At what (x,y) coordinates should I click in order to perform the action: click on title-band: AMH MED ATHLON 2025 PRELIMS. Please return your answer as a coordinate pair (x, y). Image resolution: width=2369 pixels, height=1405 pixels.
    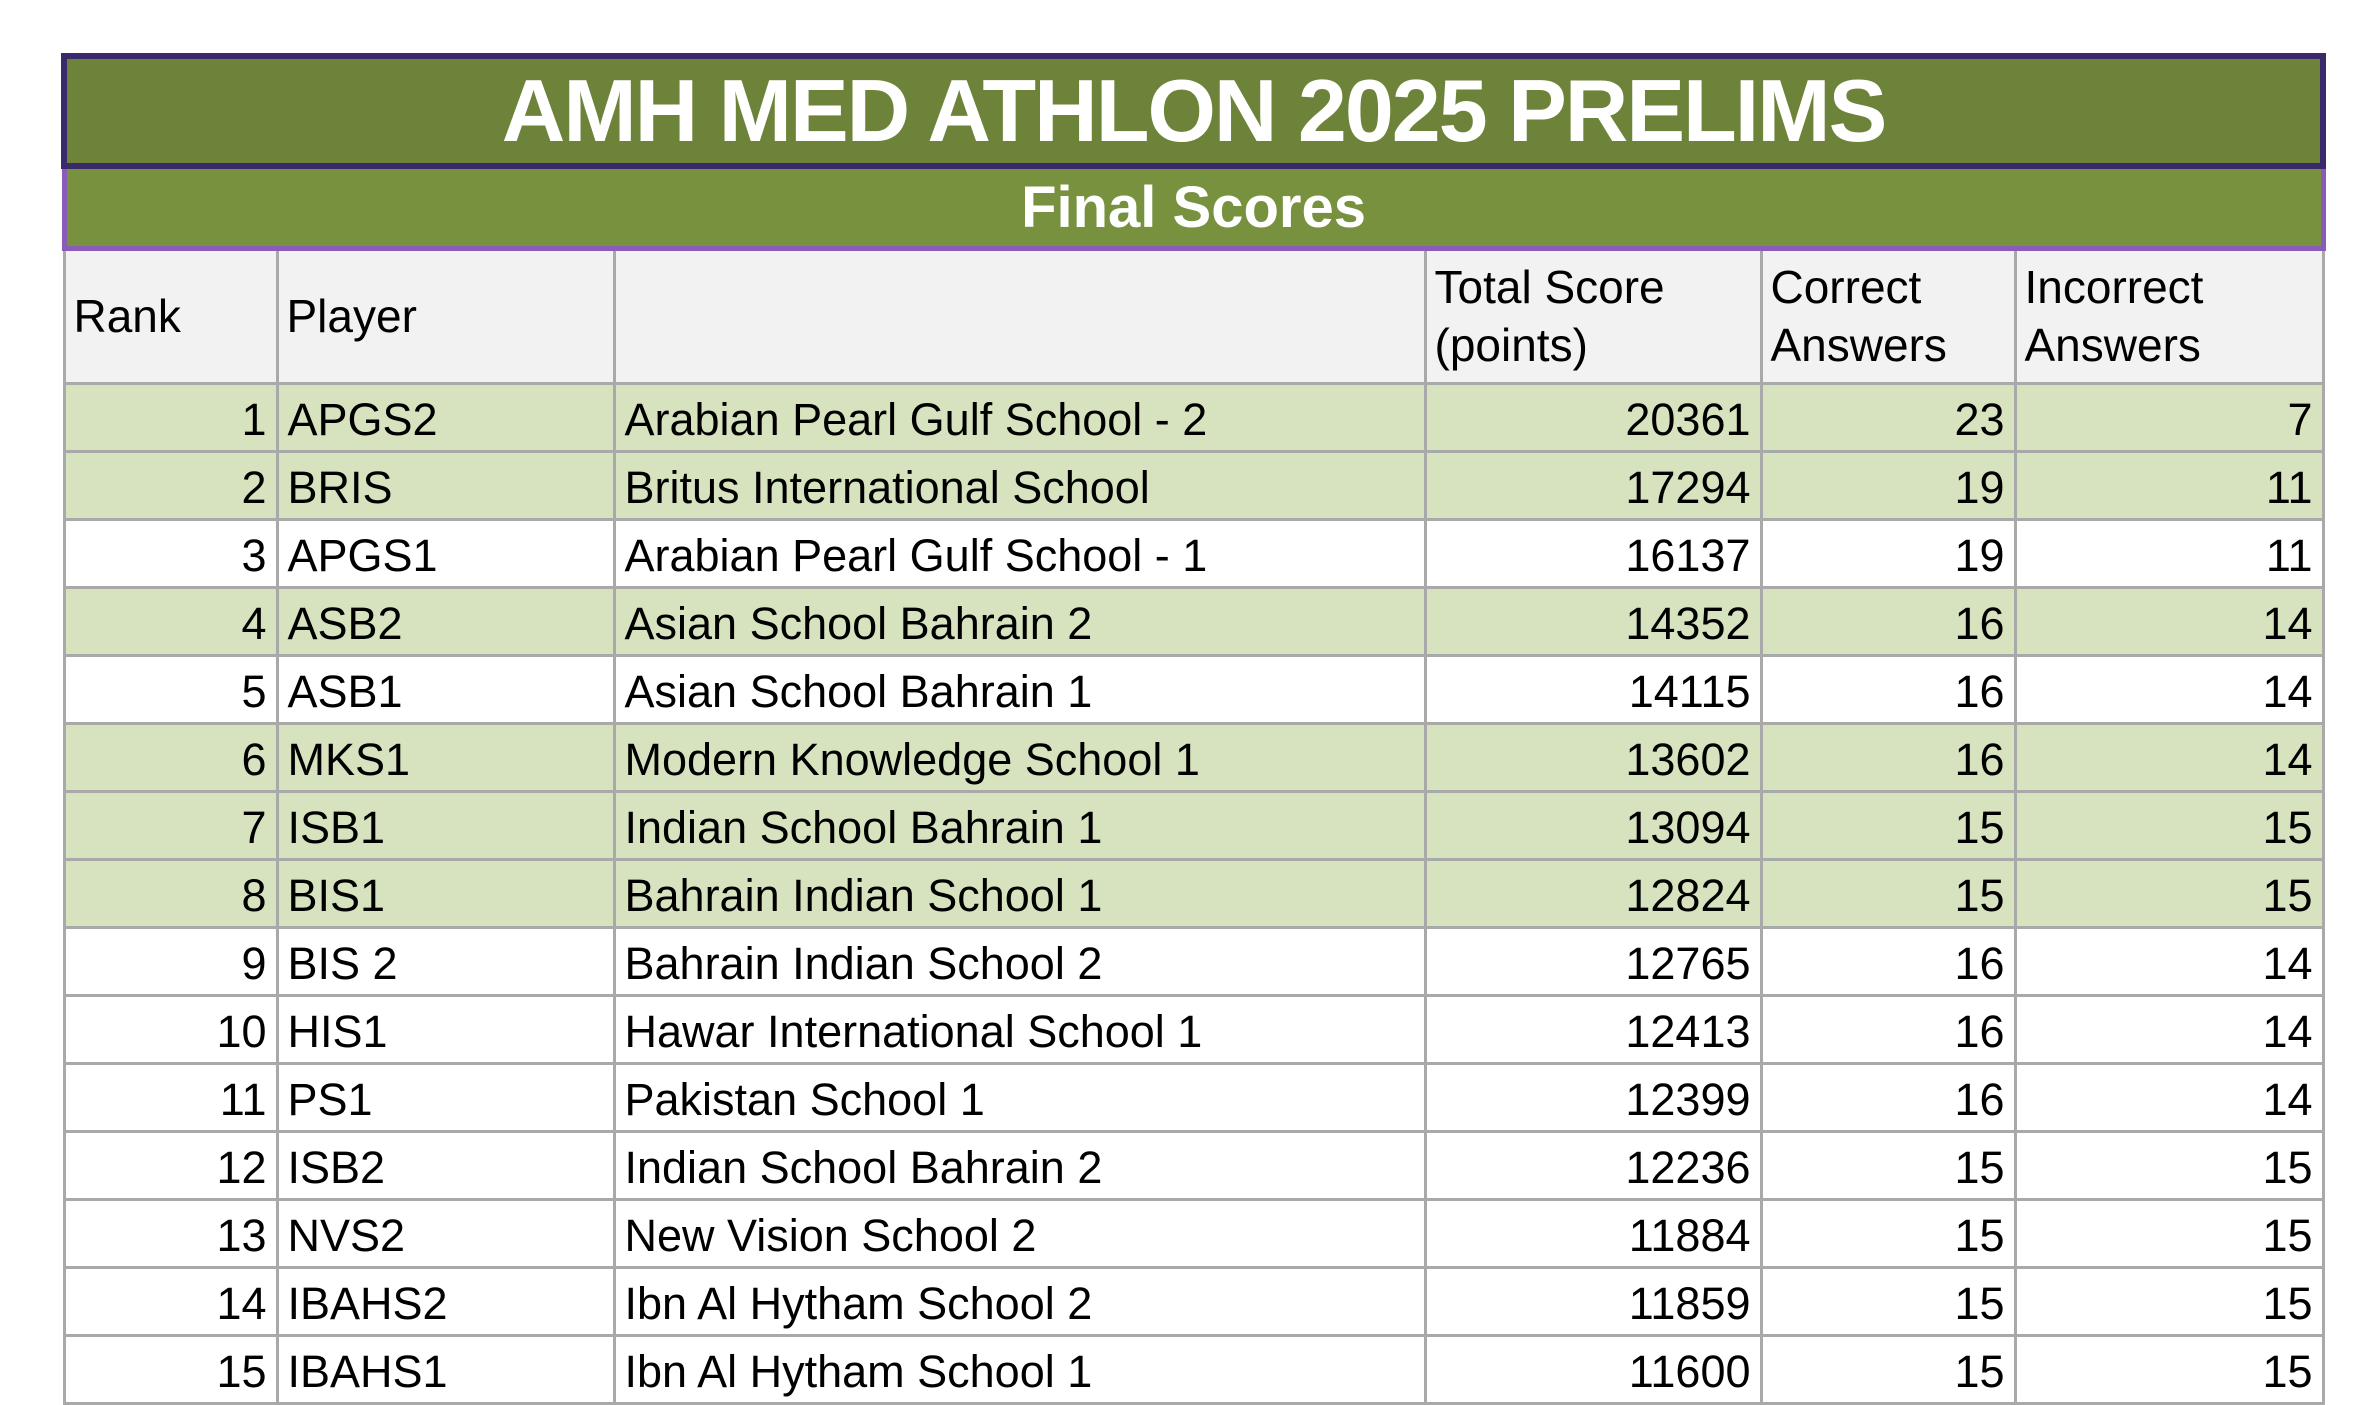
    Looking at the image, I should click on (1193, 111).